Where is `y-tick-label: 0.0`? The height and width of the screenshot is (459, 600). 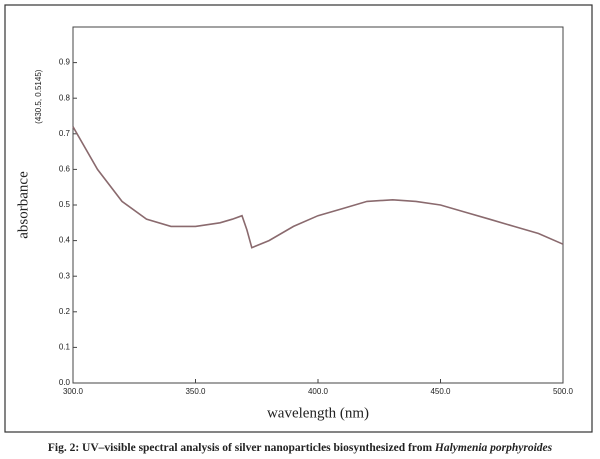 y-tick-label: 0.0 is located at coordinates (65, 382).